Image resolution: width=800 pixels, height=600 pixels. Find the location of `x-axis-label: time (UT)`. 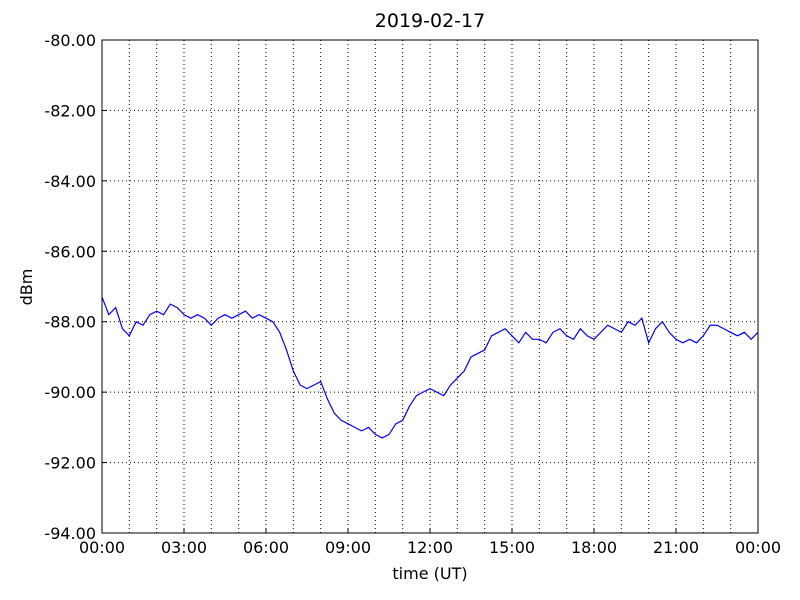

x-axis-label: time (UT) is located at coordinates (429, 573).